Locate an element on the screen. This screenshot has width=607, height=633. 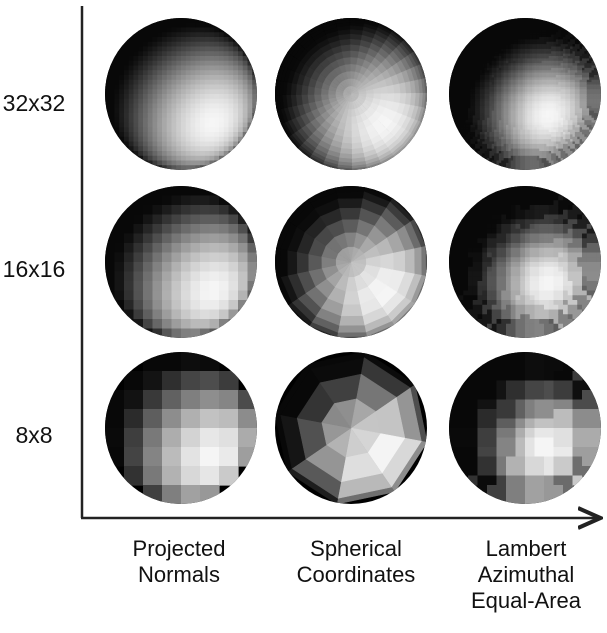
column-label-line: Projected is located at coordinates (179, 548).